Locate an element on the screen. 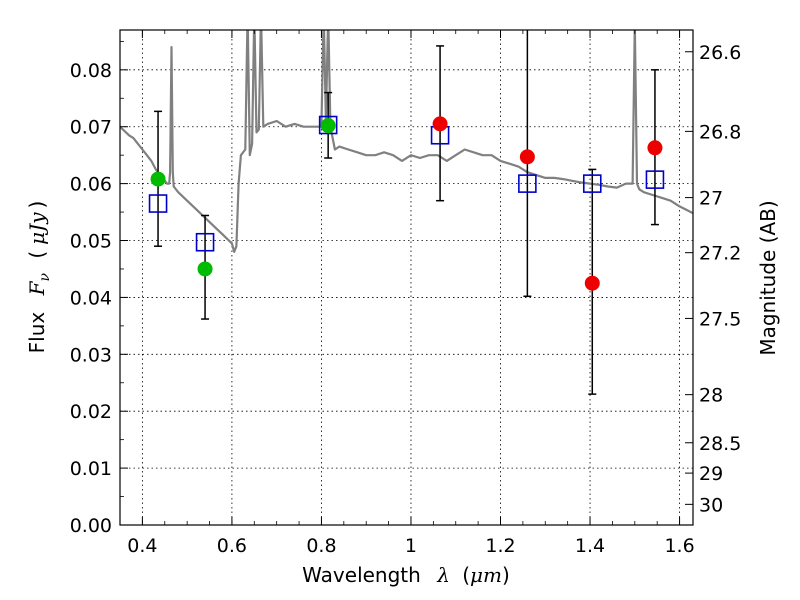 This screenshot has width=800, height=600. y-tick-label: 0.00 is located at coordinates (91, 526).